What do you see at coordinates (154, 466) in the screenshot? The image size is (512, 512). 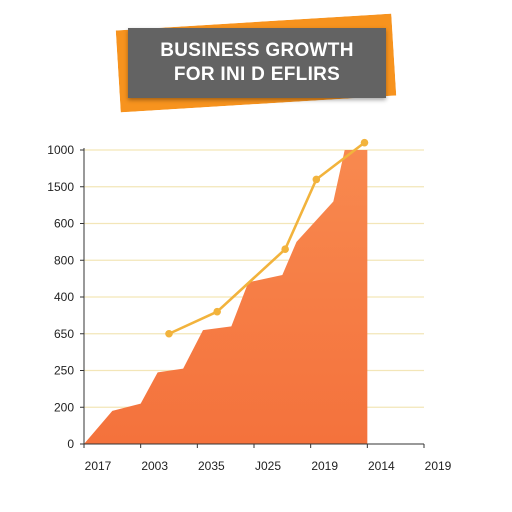 I see `x-tick-label: 2003` at bounding box center [154, 466].